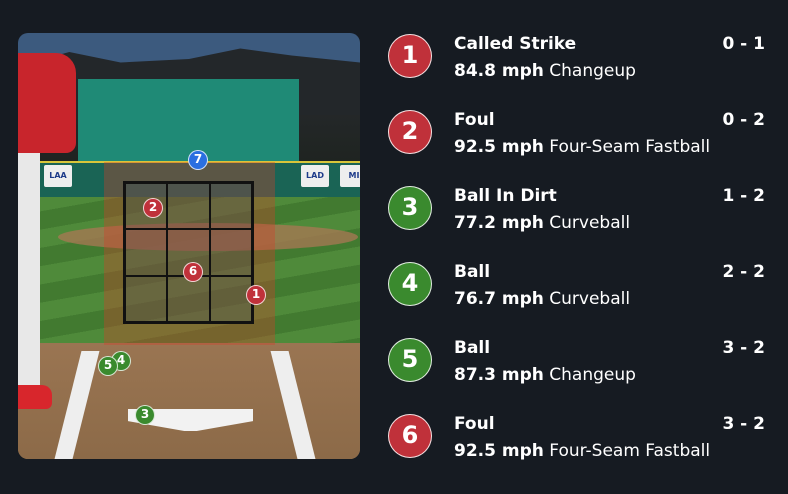 The image size is (788, 494). I want to click on pitch-count: 2 - 2, so click(743, 272).